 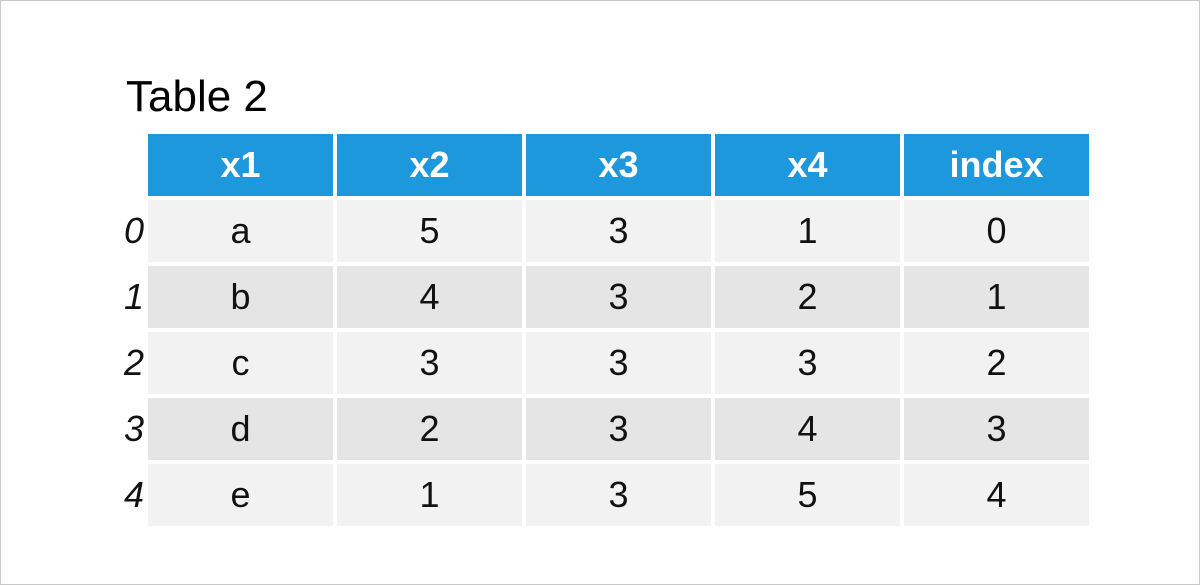 I want to click on table-cell: c, so click(x=240, y=363).